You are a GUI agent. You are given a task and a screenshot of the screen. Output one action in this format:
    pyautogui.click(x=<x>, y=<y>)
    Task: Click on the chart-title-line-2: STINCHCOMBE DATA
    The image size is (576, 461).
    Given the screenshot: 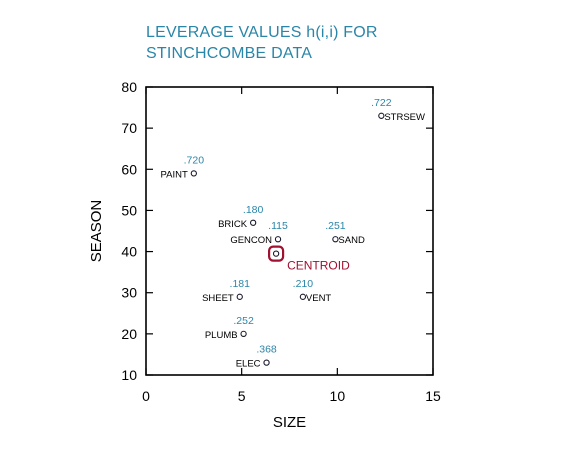 What is the action you would take?
    pyautogui.click(x=229, y=53)
    